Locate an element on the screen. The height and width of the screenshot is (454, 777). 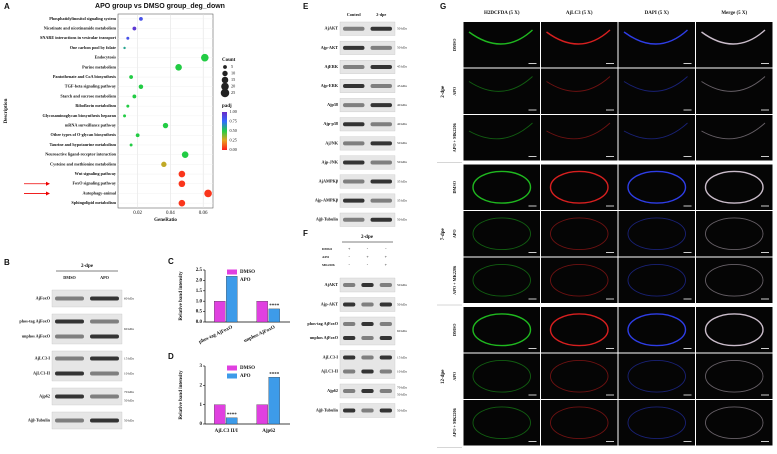
category-label: Wnt signaling pathway is located at coordinates (96, 173).